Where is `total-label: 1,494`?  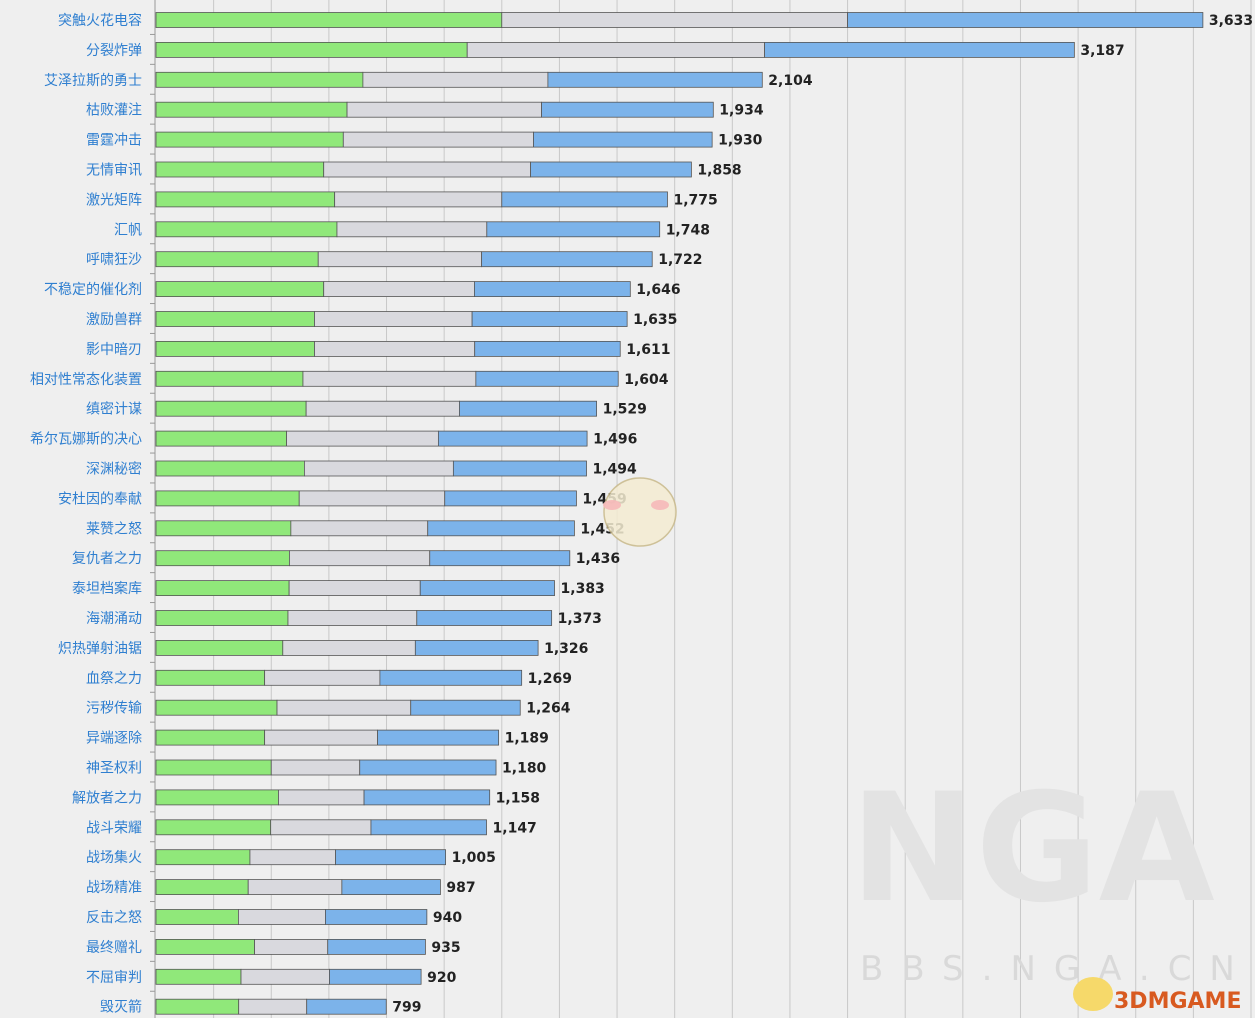
total-label: 1,494 is located at coordinates (615, 470).